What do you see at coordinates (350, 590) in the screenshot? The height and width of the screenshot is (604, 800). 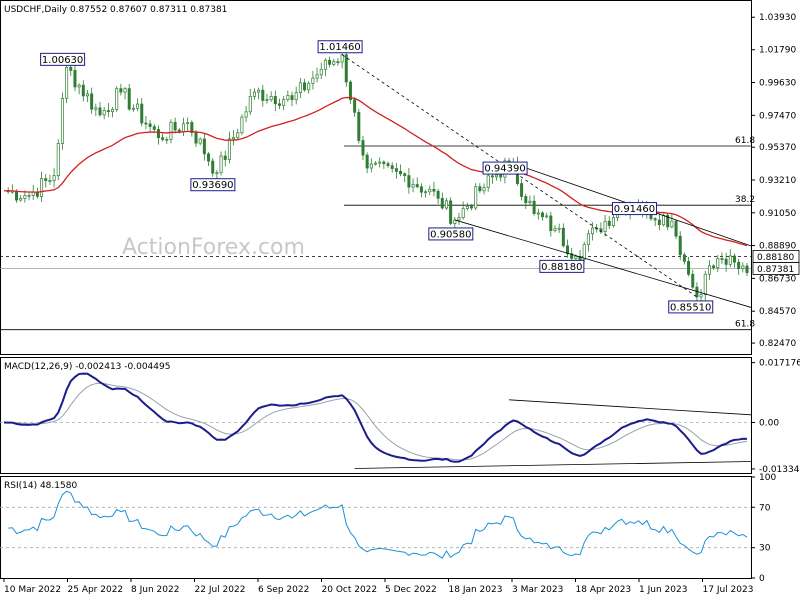 I see `x-tick-label: 20 Oct 2022` at bounding box center [350, 590].